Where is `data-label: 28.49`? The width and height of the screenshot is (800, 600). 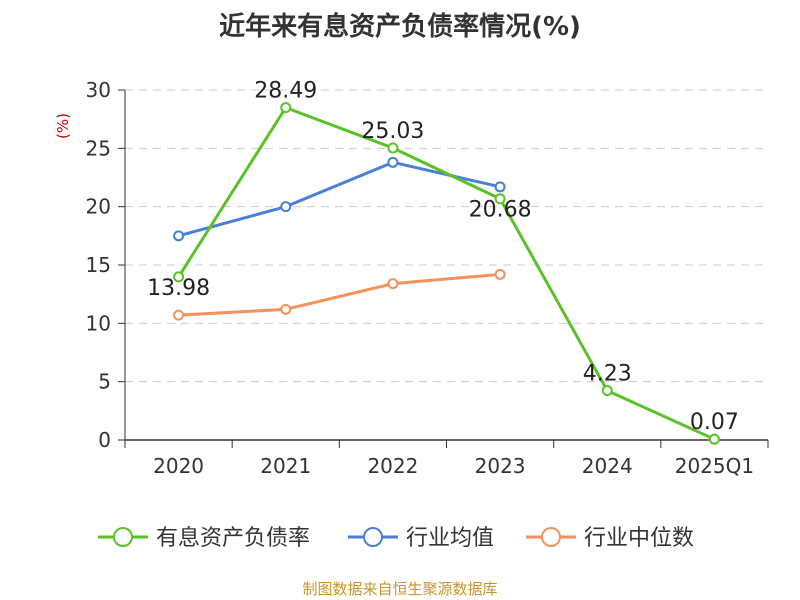
data-label: 28.49 is located at coordinates (285, 91).